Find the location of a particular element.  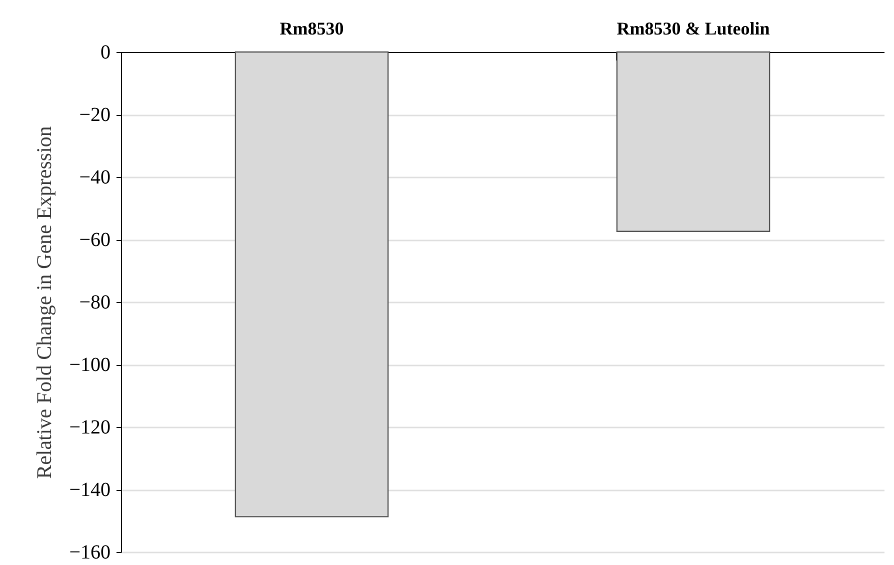

y-tick-label: −140 is located at coordinates (89, 490).